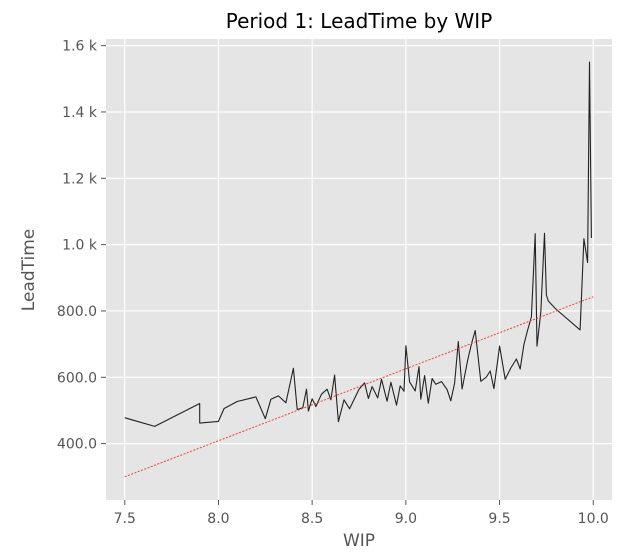  I want to click on chart-title: Period 1: LeadTime by WIP, so click(359, 21).